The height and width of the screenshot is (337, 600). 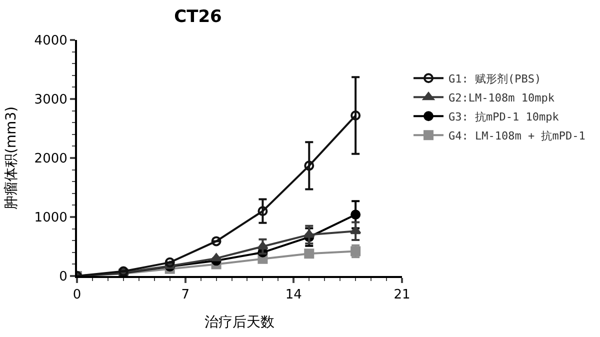 I want to click on x-tick-label: 21, so click(x=402, y=295).